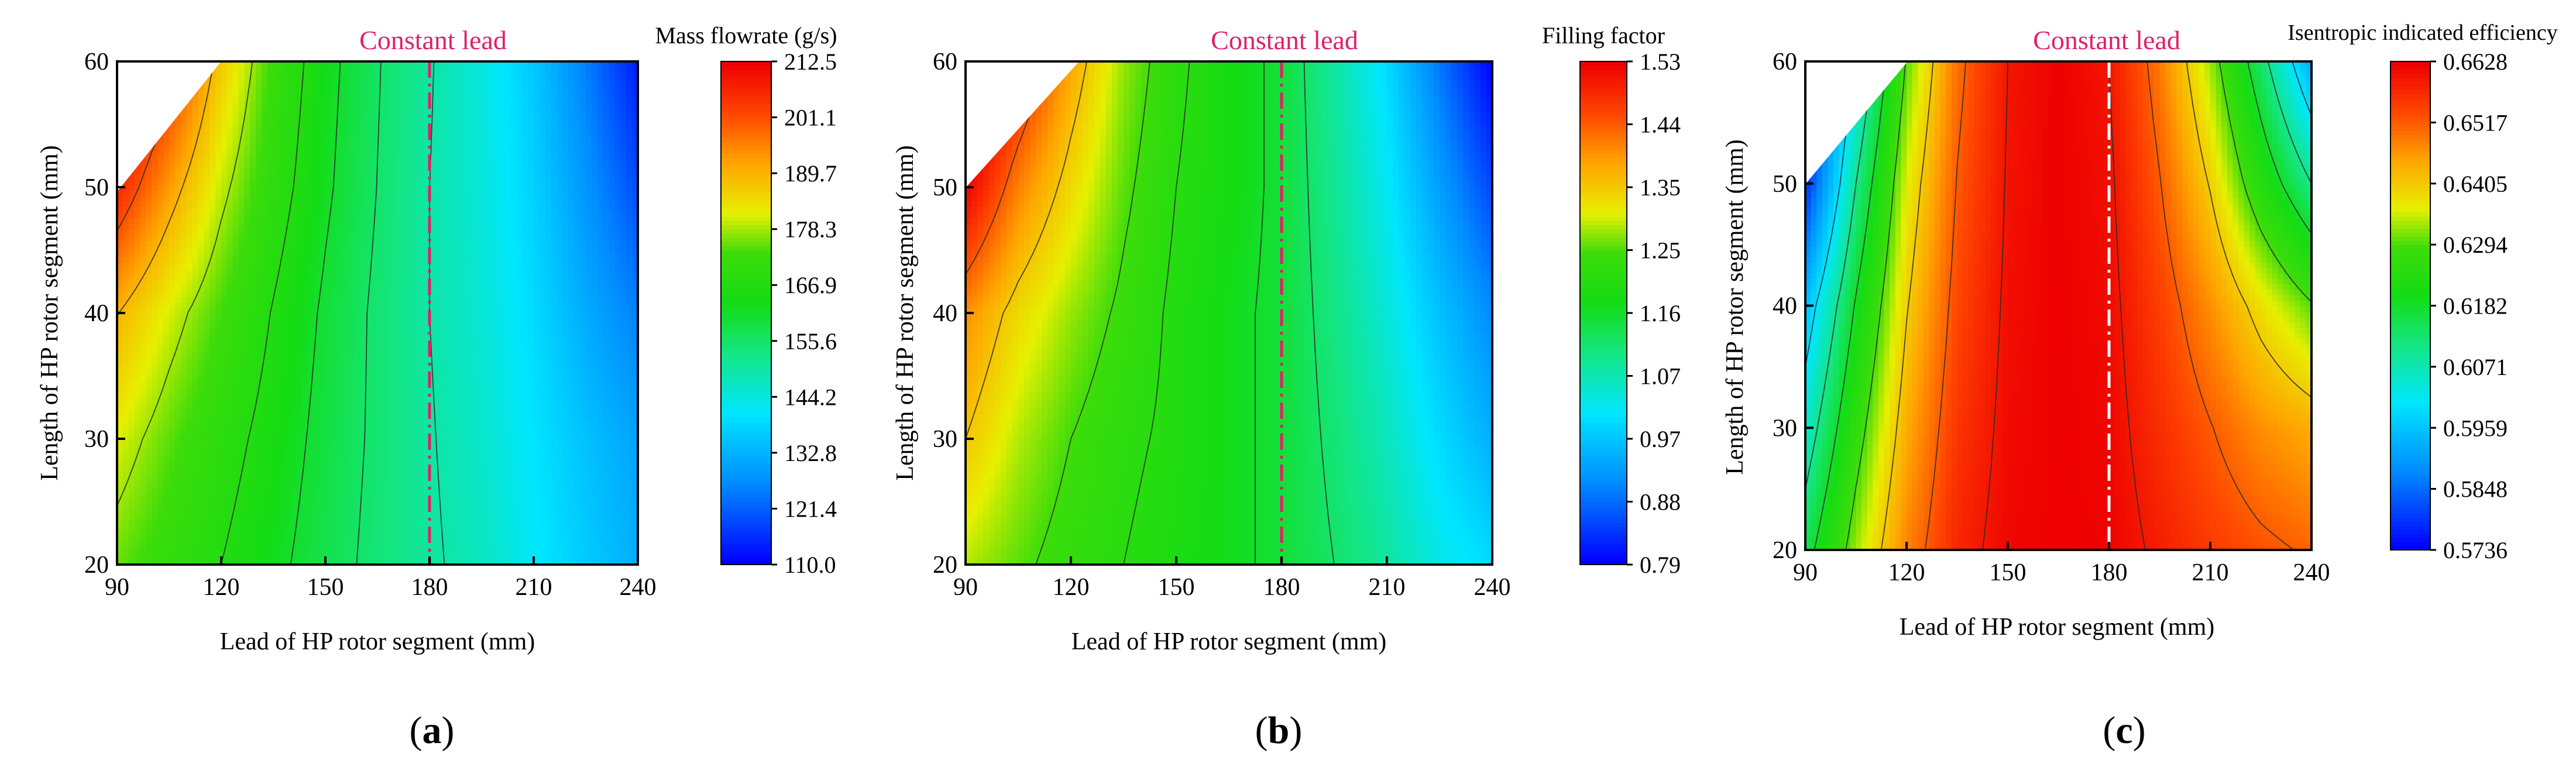  Describe the element at coordinates (746, 313) in the screenshot. I see `colorbar-frame` at that location.